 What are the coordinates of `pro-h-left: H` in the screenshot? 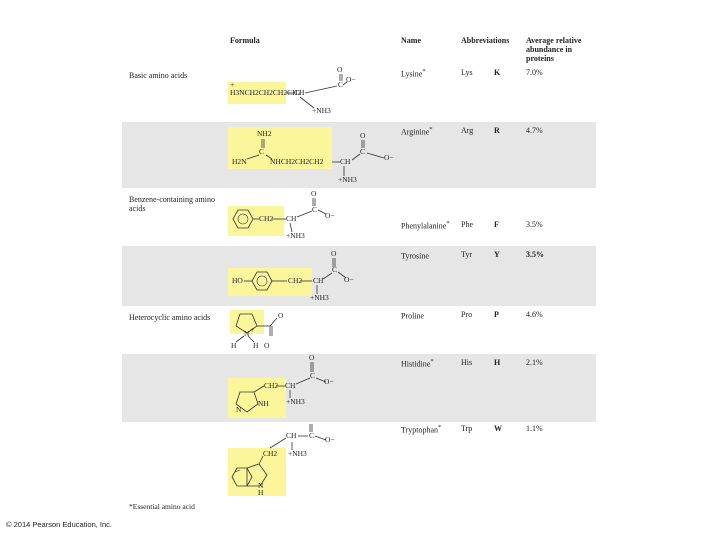 It's located at (234, 345).